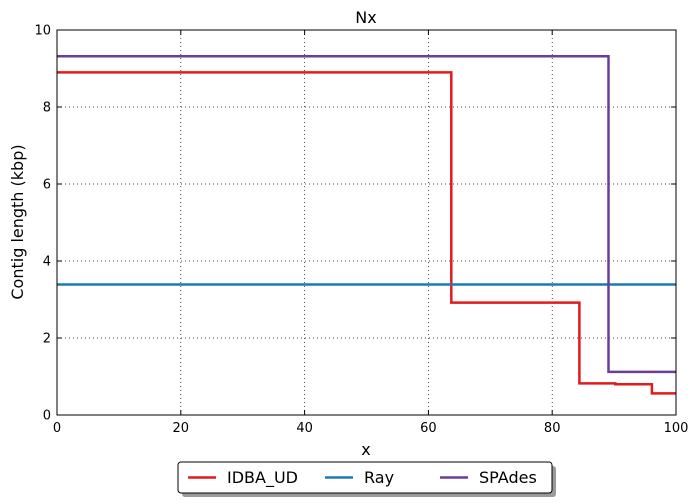 This screenshot has height=503, width=697. I want to click on y-tick-label: 10, so click(42, 31).